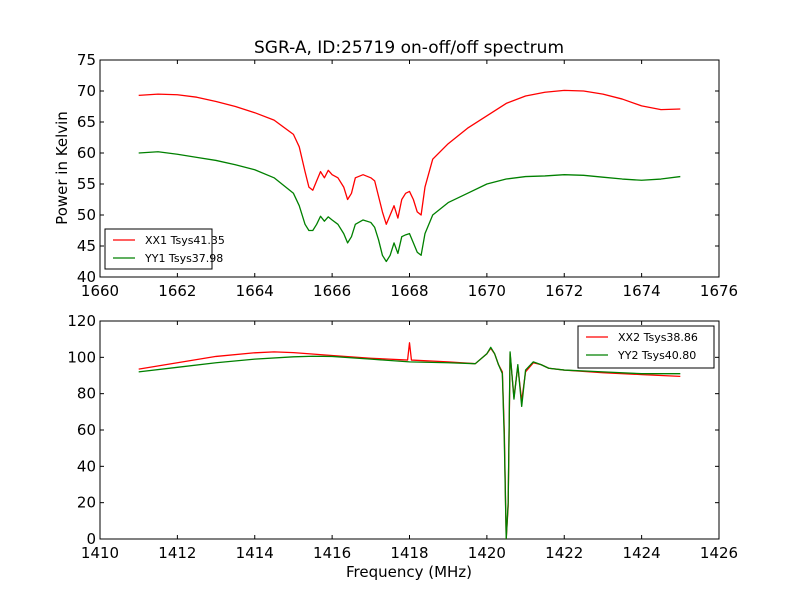 The image size is (800, 600). What do you see at coordinates (409, 572) in the screenshot?
I see `x-axis-label: Frequency (MHz)` at bounding box center [409, 572].